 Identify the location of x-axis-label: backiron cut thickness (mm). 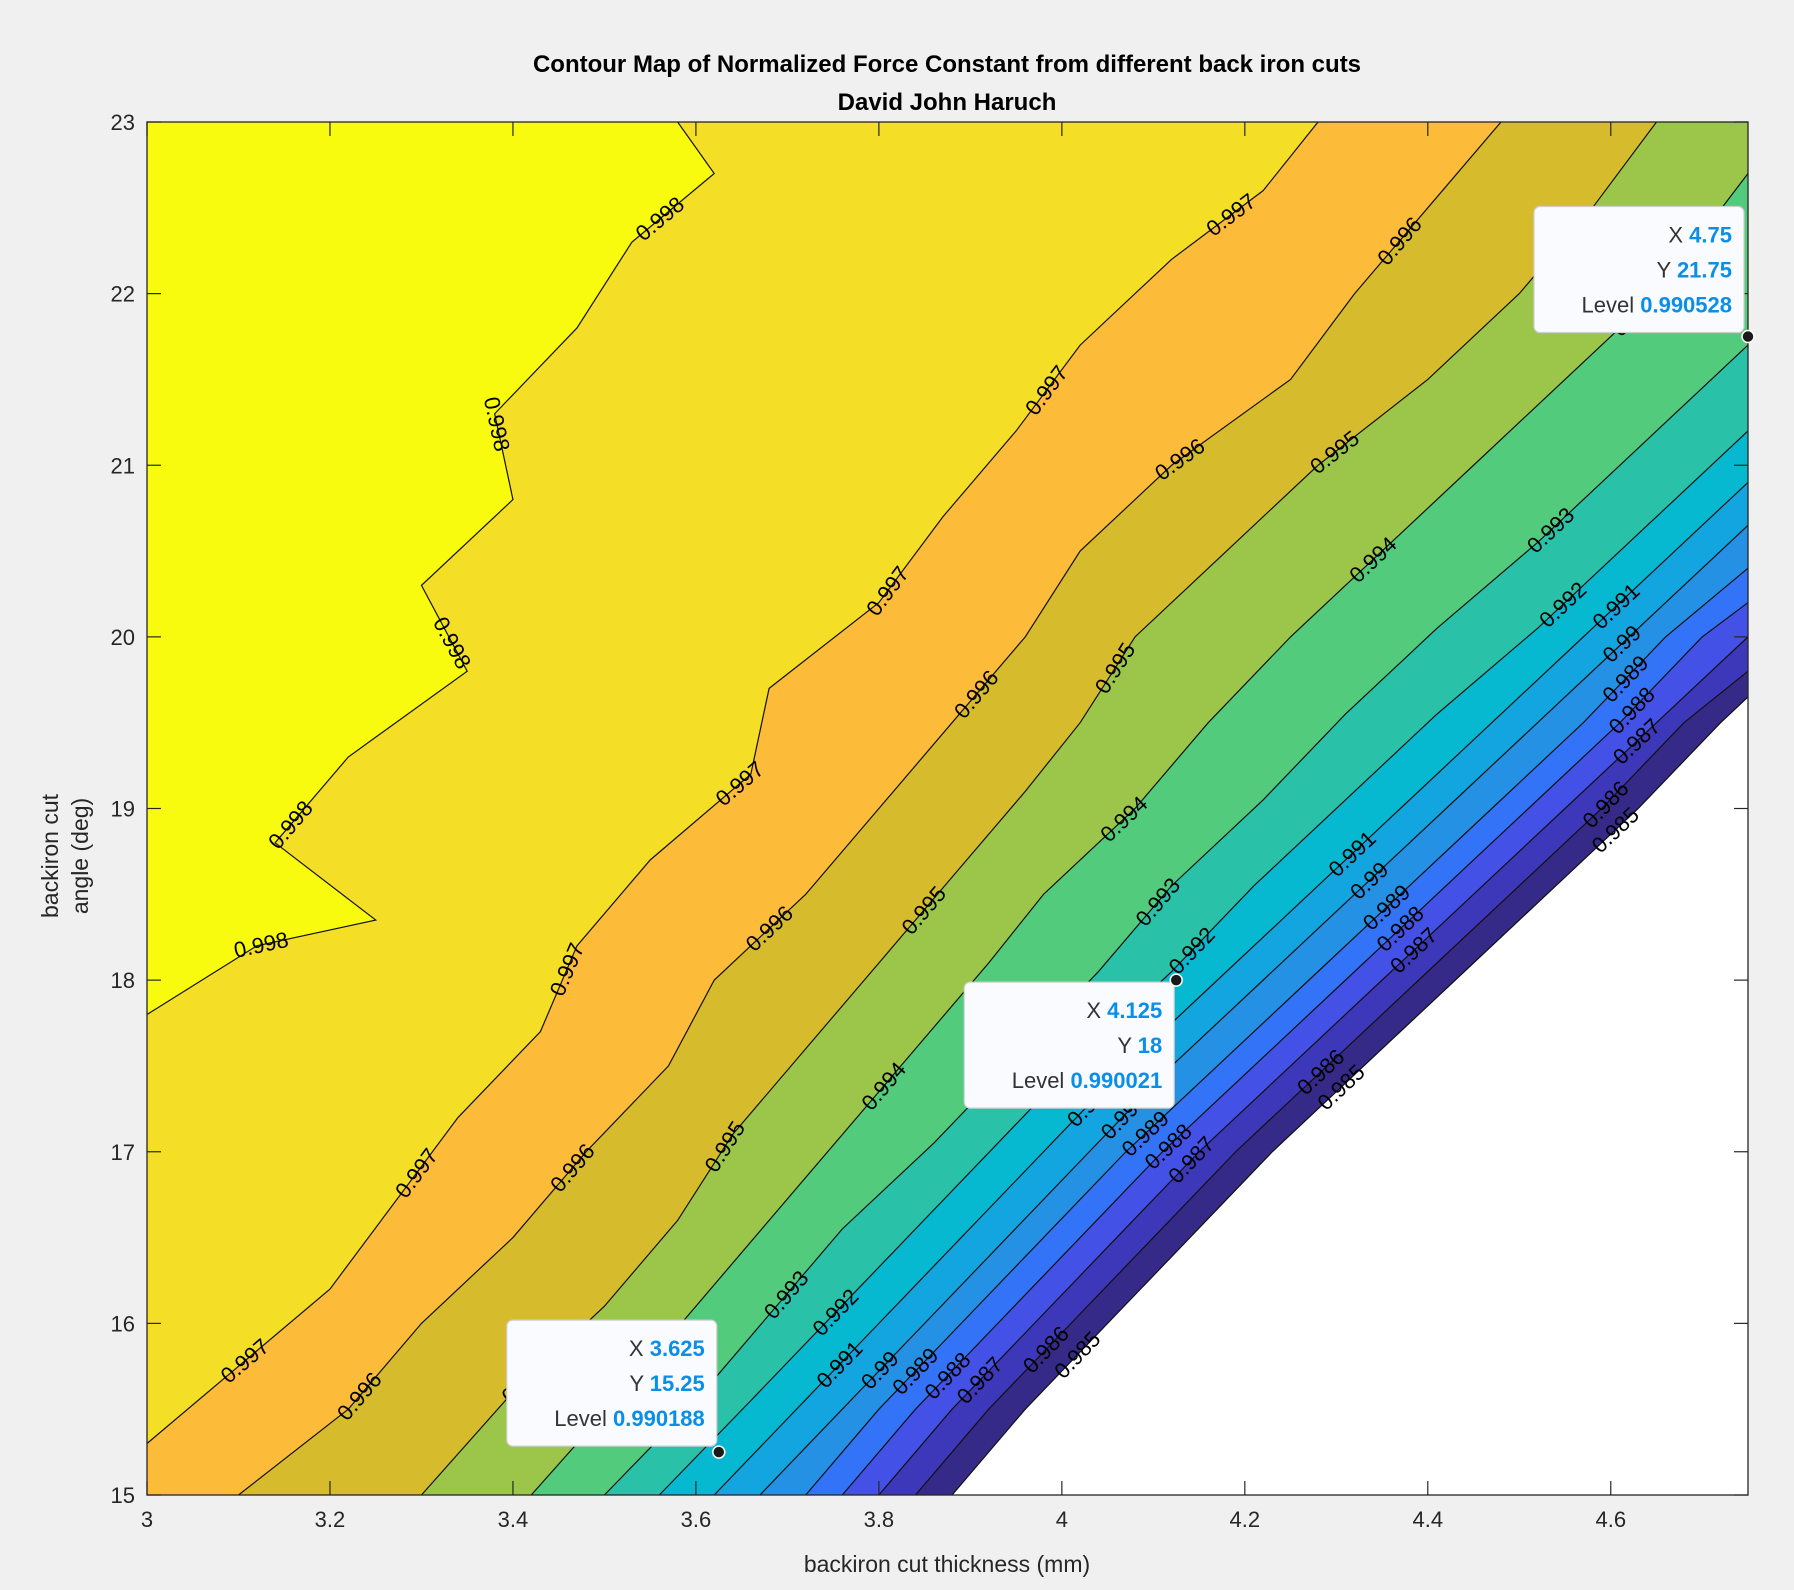
(947, 1564).